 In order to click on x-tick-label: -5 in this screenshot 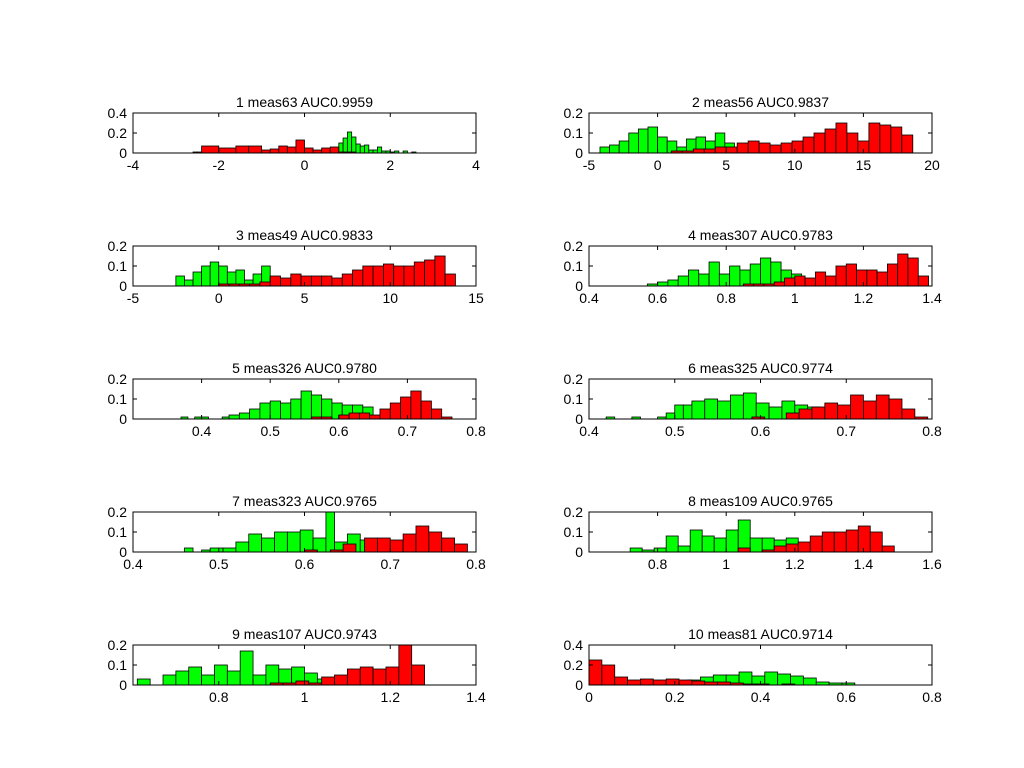, I will do `click(589, 165)`.